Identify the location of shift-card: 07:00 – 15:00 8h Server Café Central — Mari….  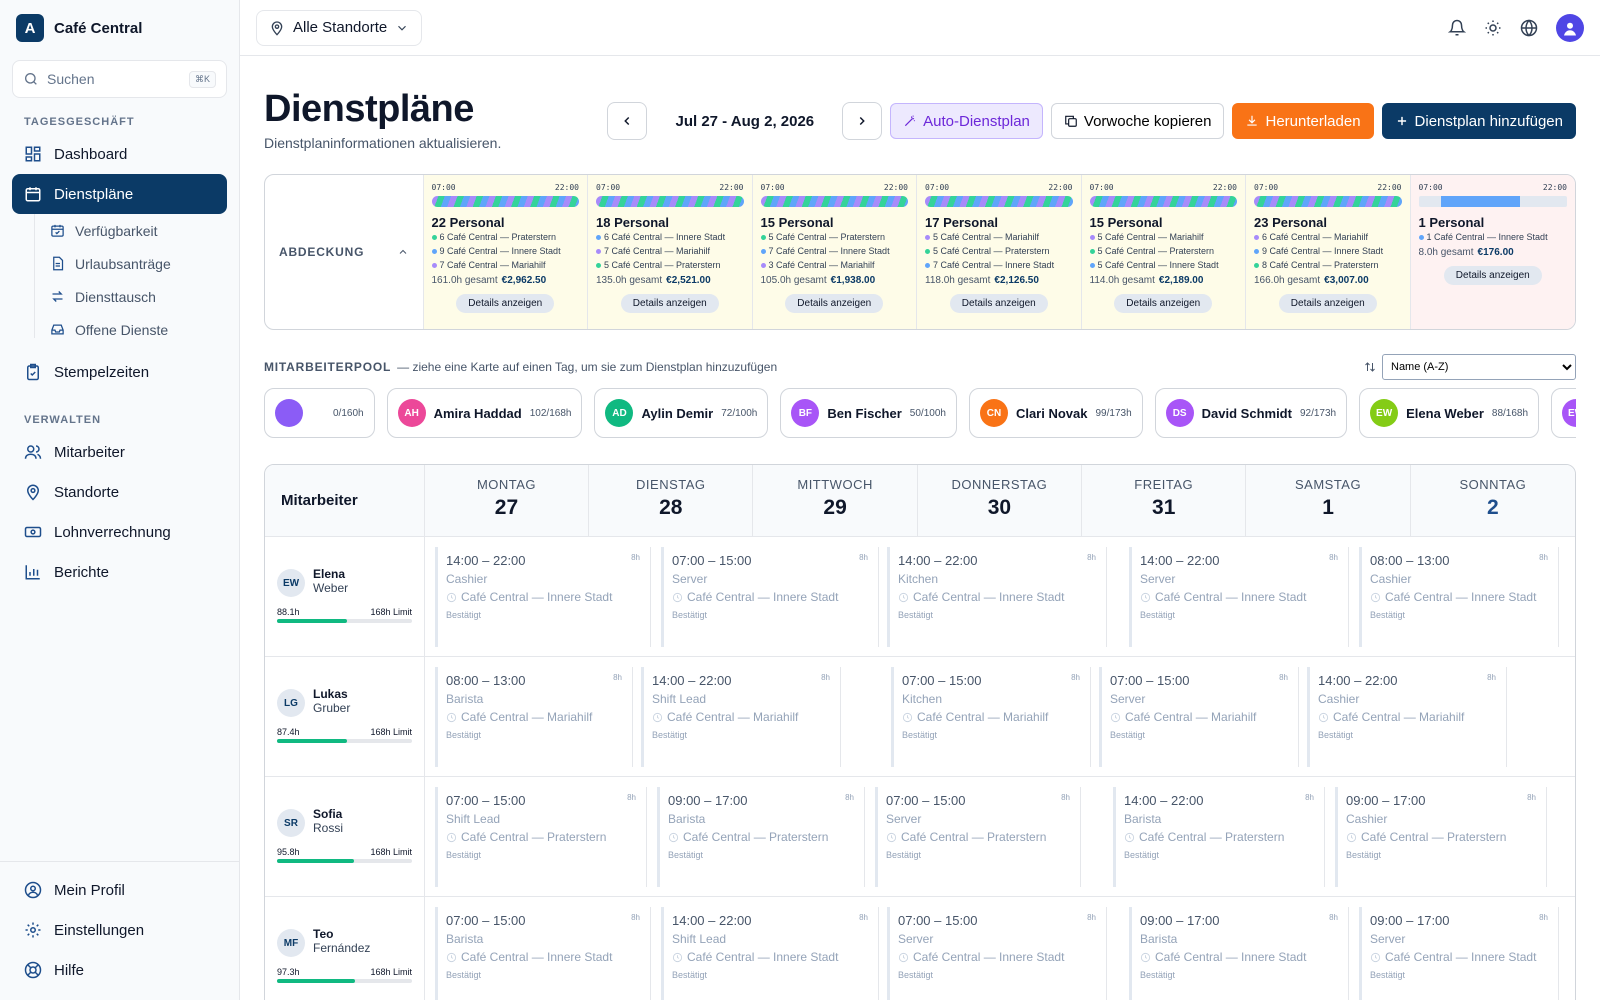
(1199, 717).